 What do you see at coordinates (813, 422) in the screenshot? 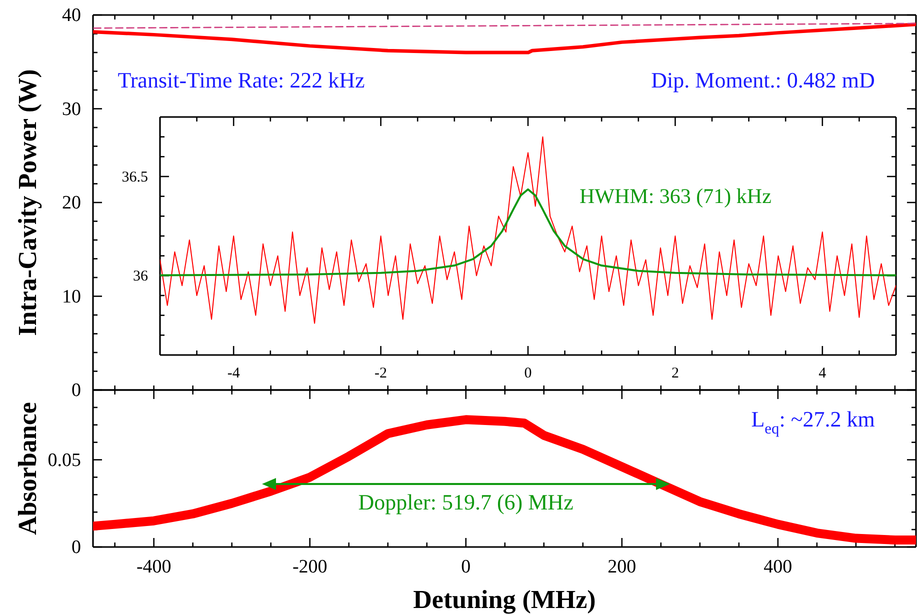
I see `annotation: L$_{eq}$: ~27.2 km` at bounding box center [813, 422].